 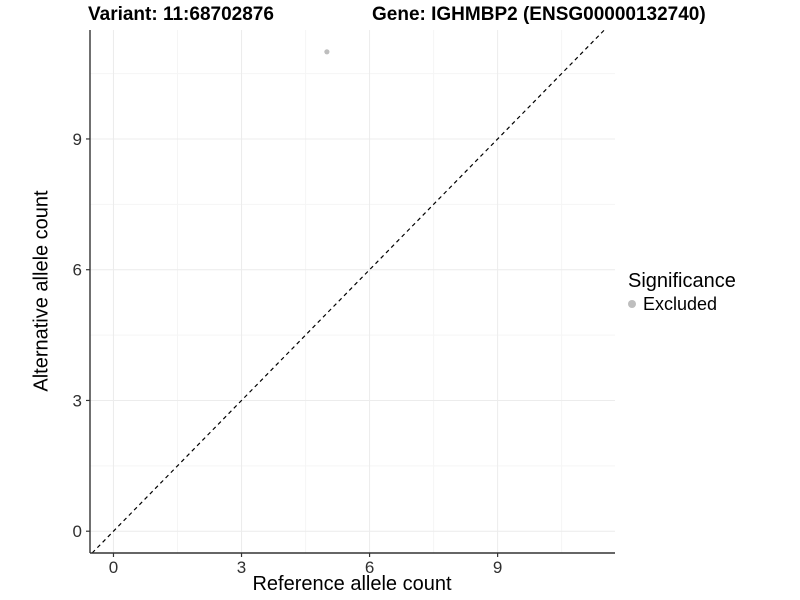 I want to click on excluded-point-swatch-icon, so click(x=632, y=304).